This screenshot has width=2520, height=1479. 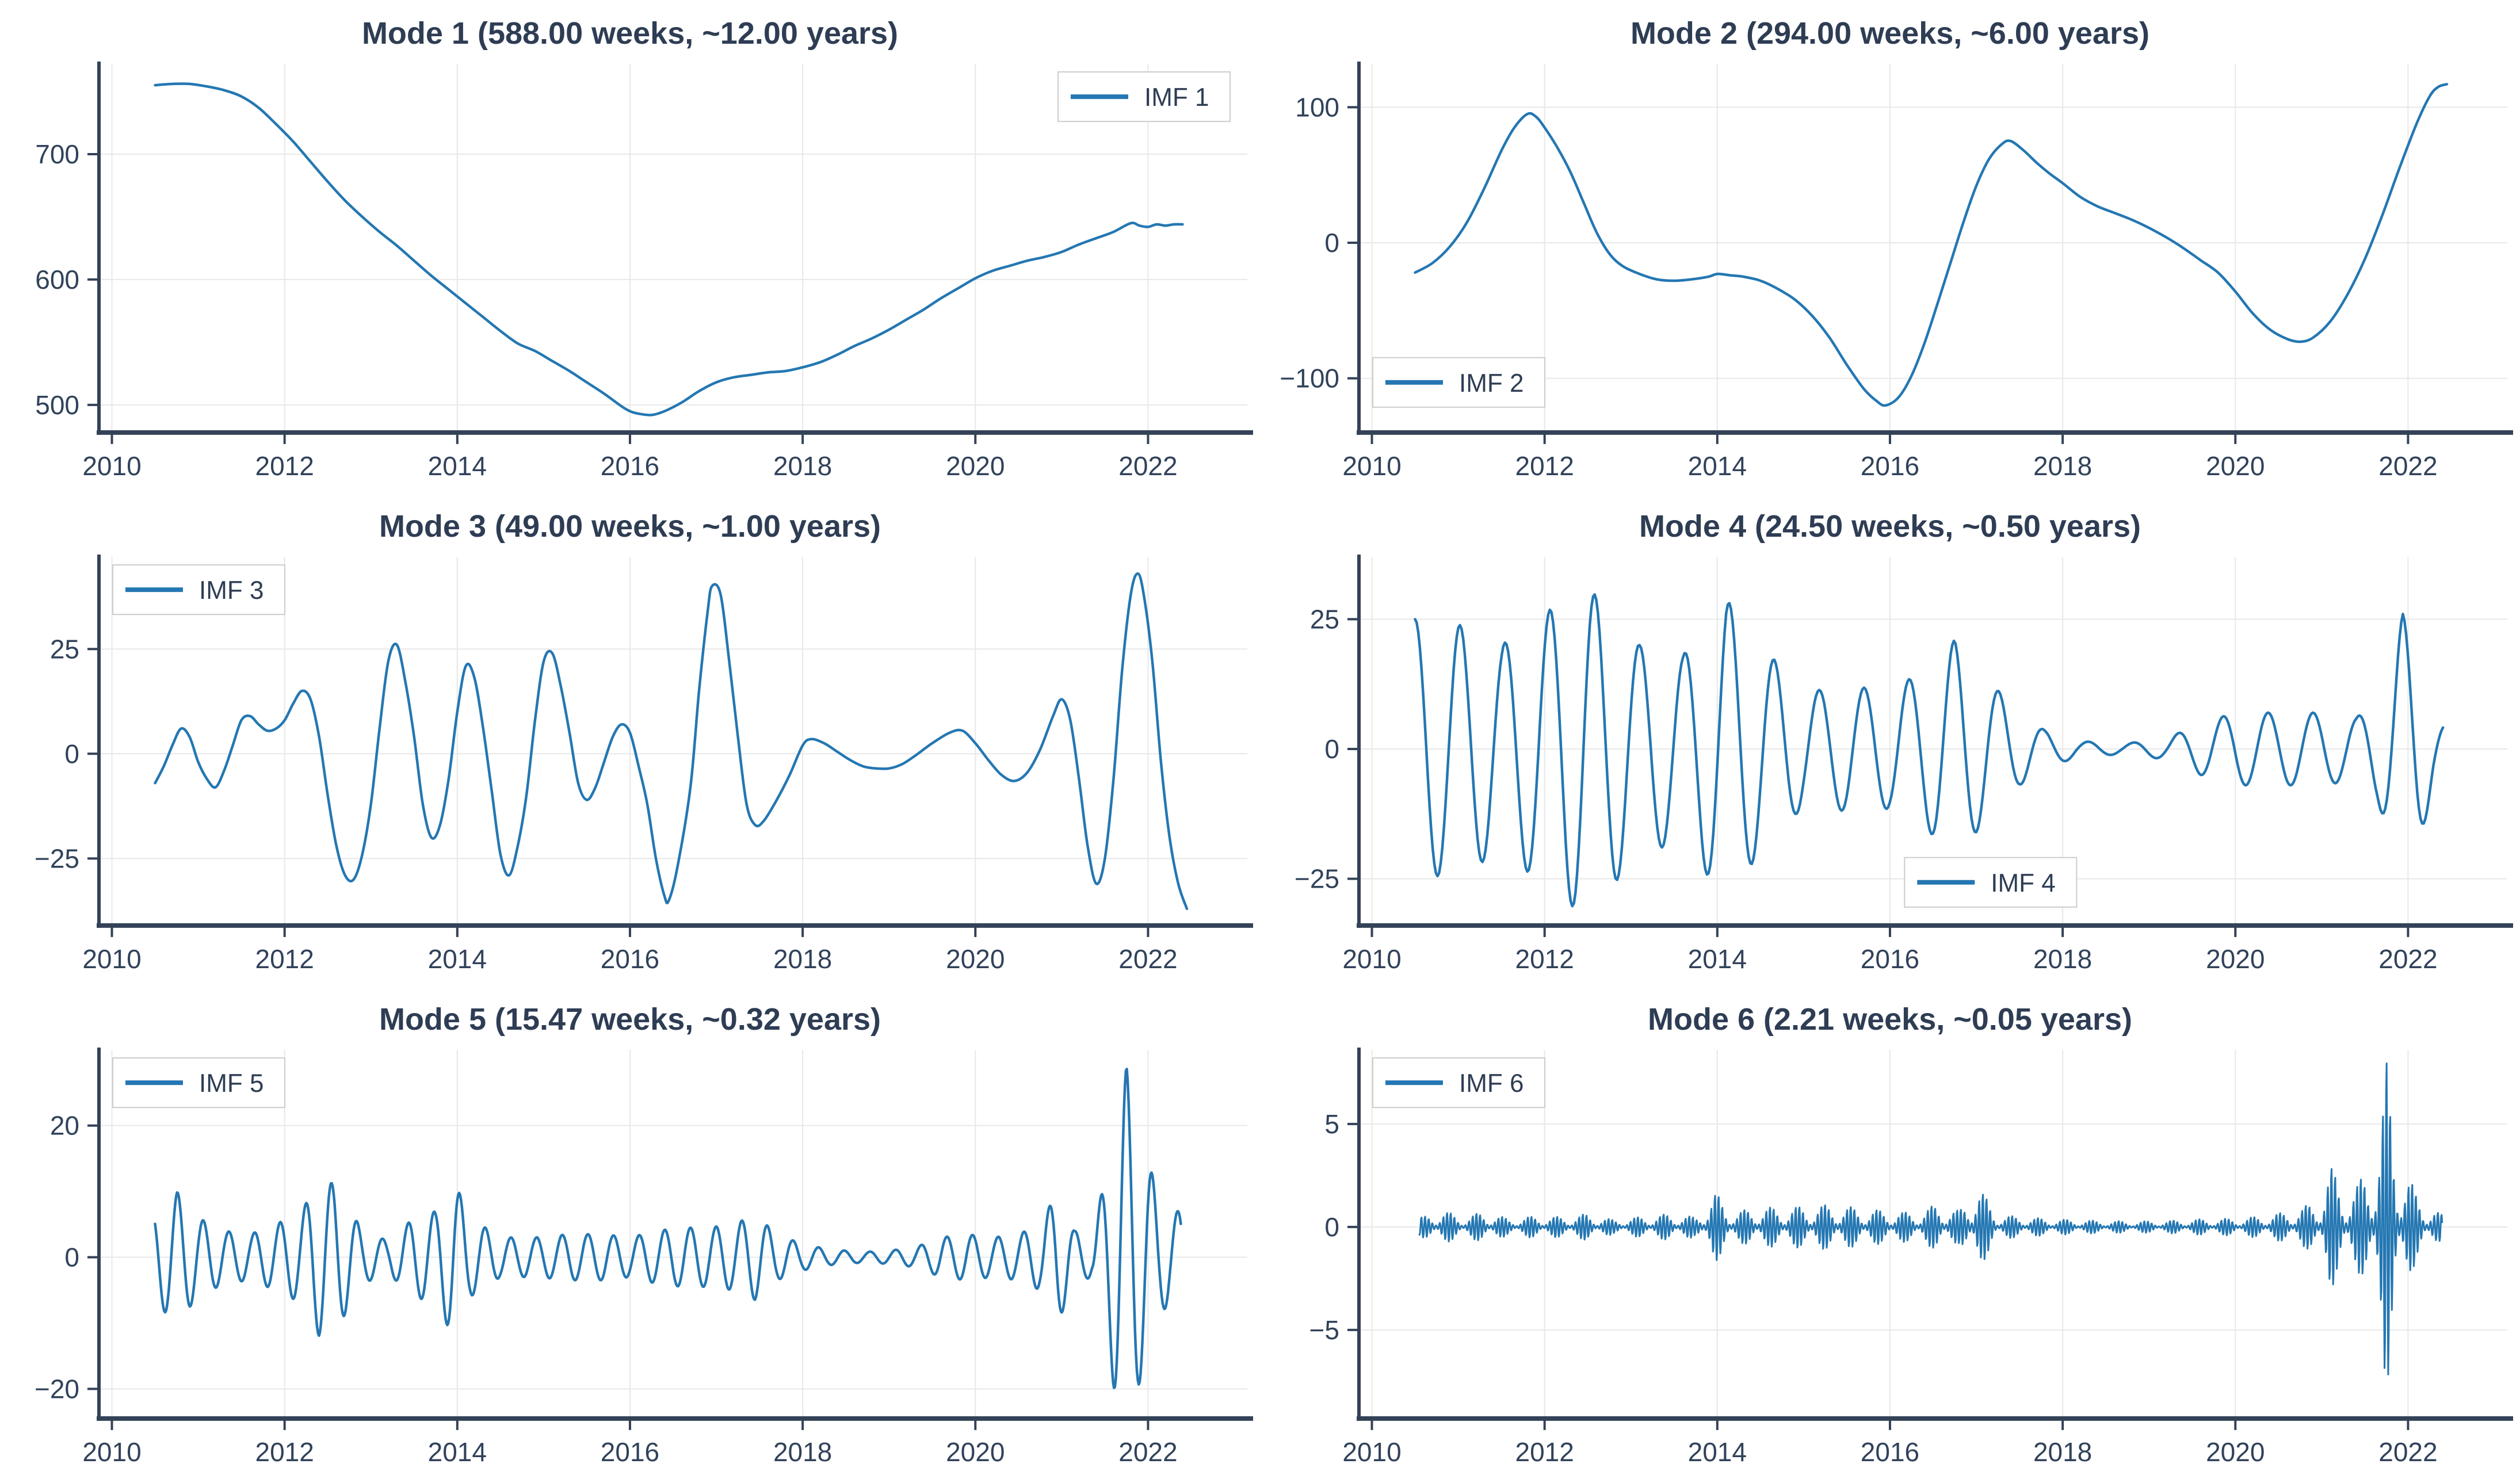 I want to click on chart-title-mode-5: Mode 5 (15.47 weeks, ~0.32 years), so click(x=630, y=1019).